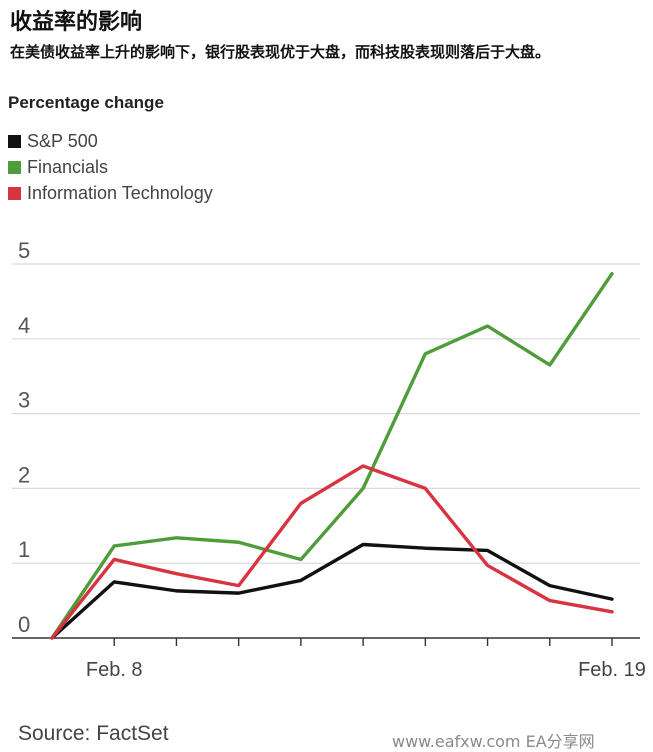 The height and width of the screenshot is (752, 653). Describe the element at coordinates (24, 624) in the screenshot. I see `y-tick-label-0: 0` at that location.